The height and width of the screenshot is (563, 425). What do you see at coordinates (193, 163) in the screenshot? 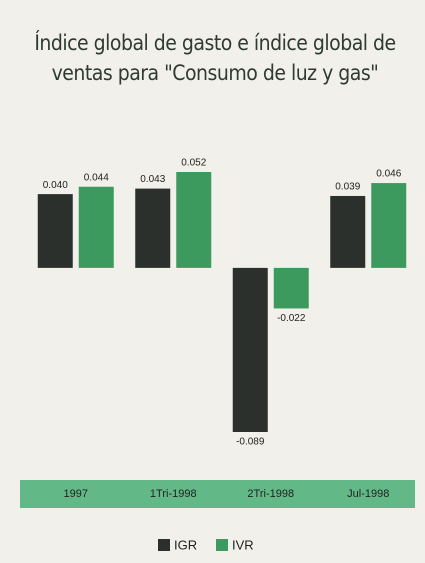
I see `value-label: 0.052` at bounding box center [193, 163].